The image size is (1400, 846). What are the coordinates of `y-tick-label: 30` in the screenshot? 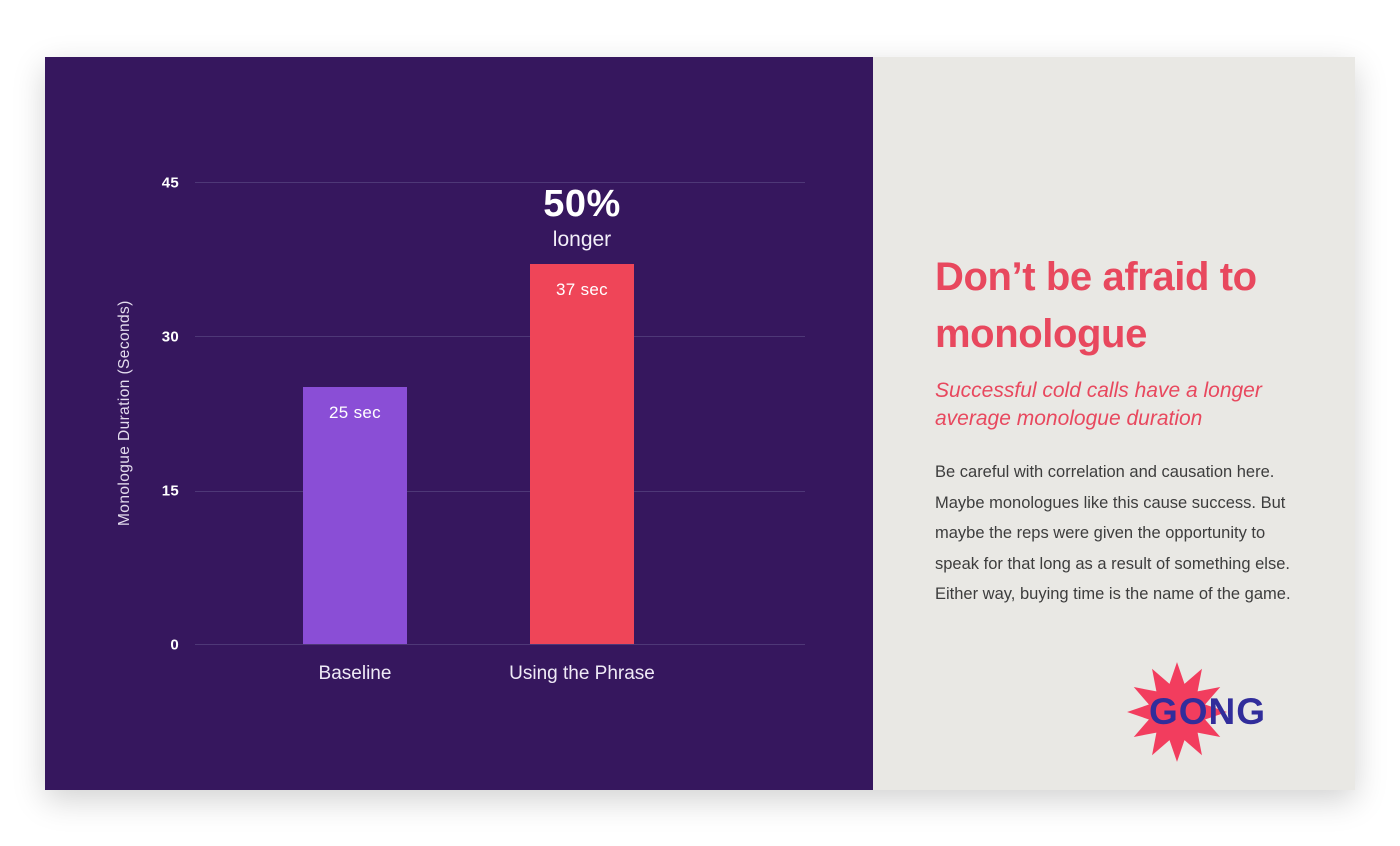 It's located at (170, 337).